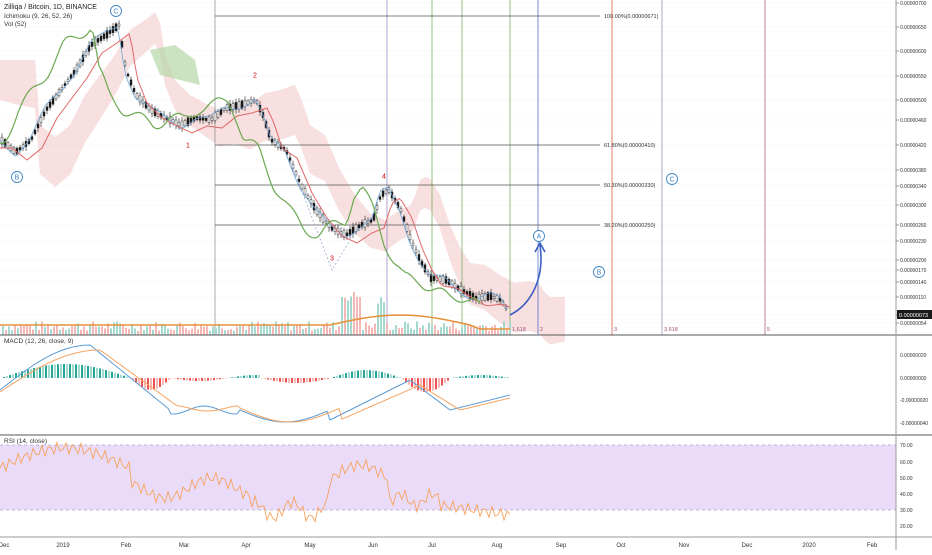 This screenshot has width=932, height=555. Describe the element at coordinates (630, 146) in the screenshot. I see `fib-label: 61.80%(0.00000410)` at that location.